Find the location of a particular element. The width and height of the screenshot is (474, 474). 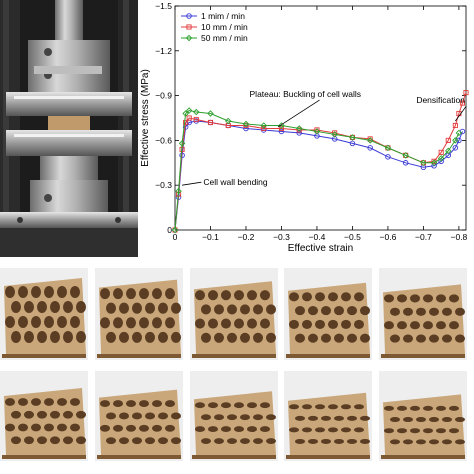

x-tick-label: −0.8 is located at coordinates (459, 237).